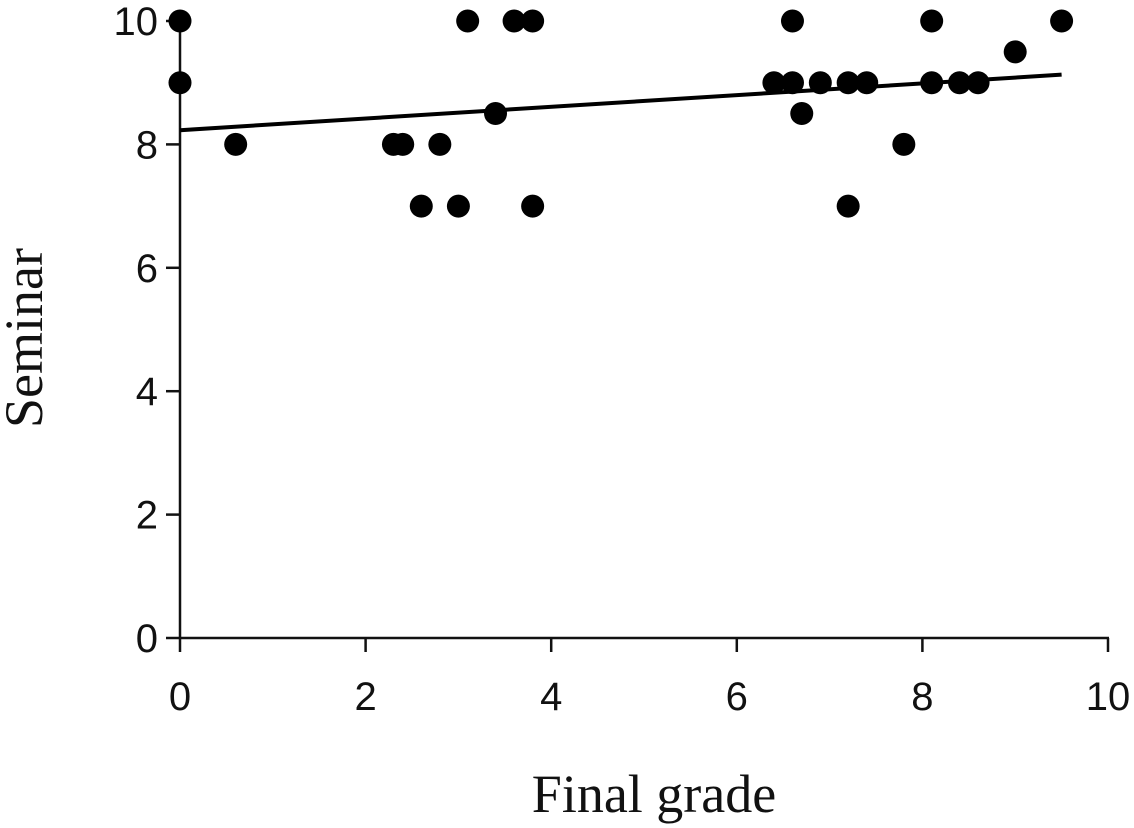 This screenshot has width=1134, height=828. What do you see at coordinates (147, 330) in the screenshot?
I see `y-axis-ticks: 0 2 4 6 8 10` at bounding box center [147, 330].